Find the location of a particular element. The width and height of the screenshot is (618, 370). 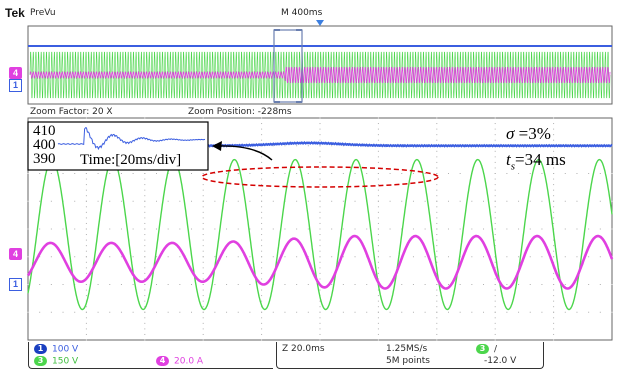

trigger-source: 3/ is located at coordinates (486, 349).